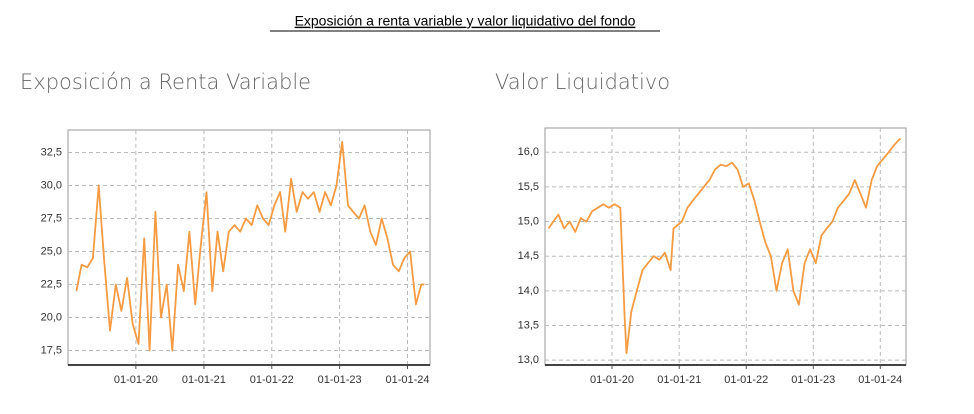 The image size is (974, 414). What do you see at coordinates (165, 82) in the screenshot?
I see `chart-title: Exposición a Renta Variable` at bounding box center [165, 82].